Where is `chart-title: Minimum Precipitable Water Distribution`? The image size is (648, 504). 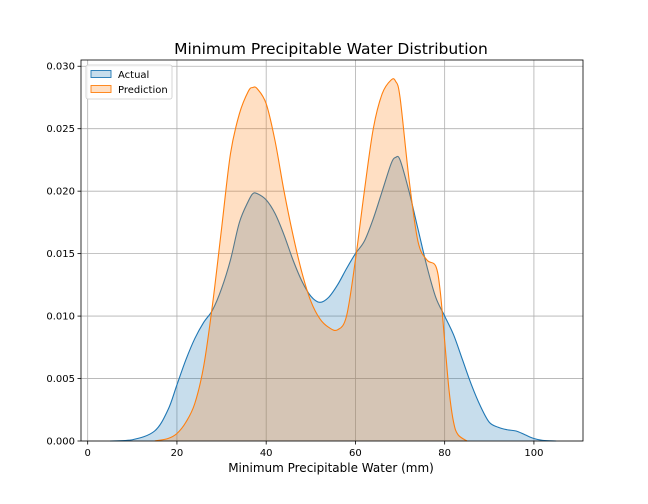
chart-title: Minimum Precipitable Water Distribution is located at coordinates (331, 49).